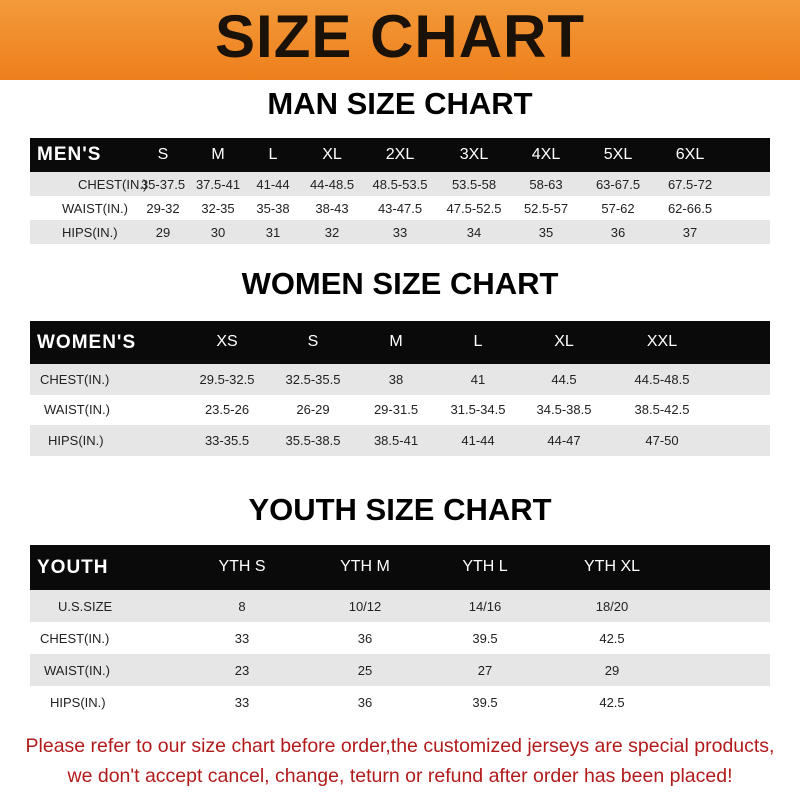  I want to click on women-section-title: WOMEN SIZE CHART, so click(400, 283).